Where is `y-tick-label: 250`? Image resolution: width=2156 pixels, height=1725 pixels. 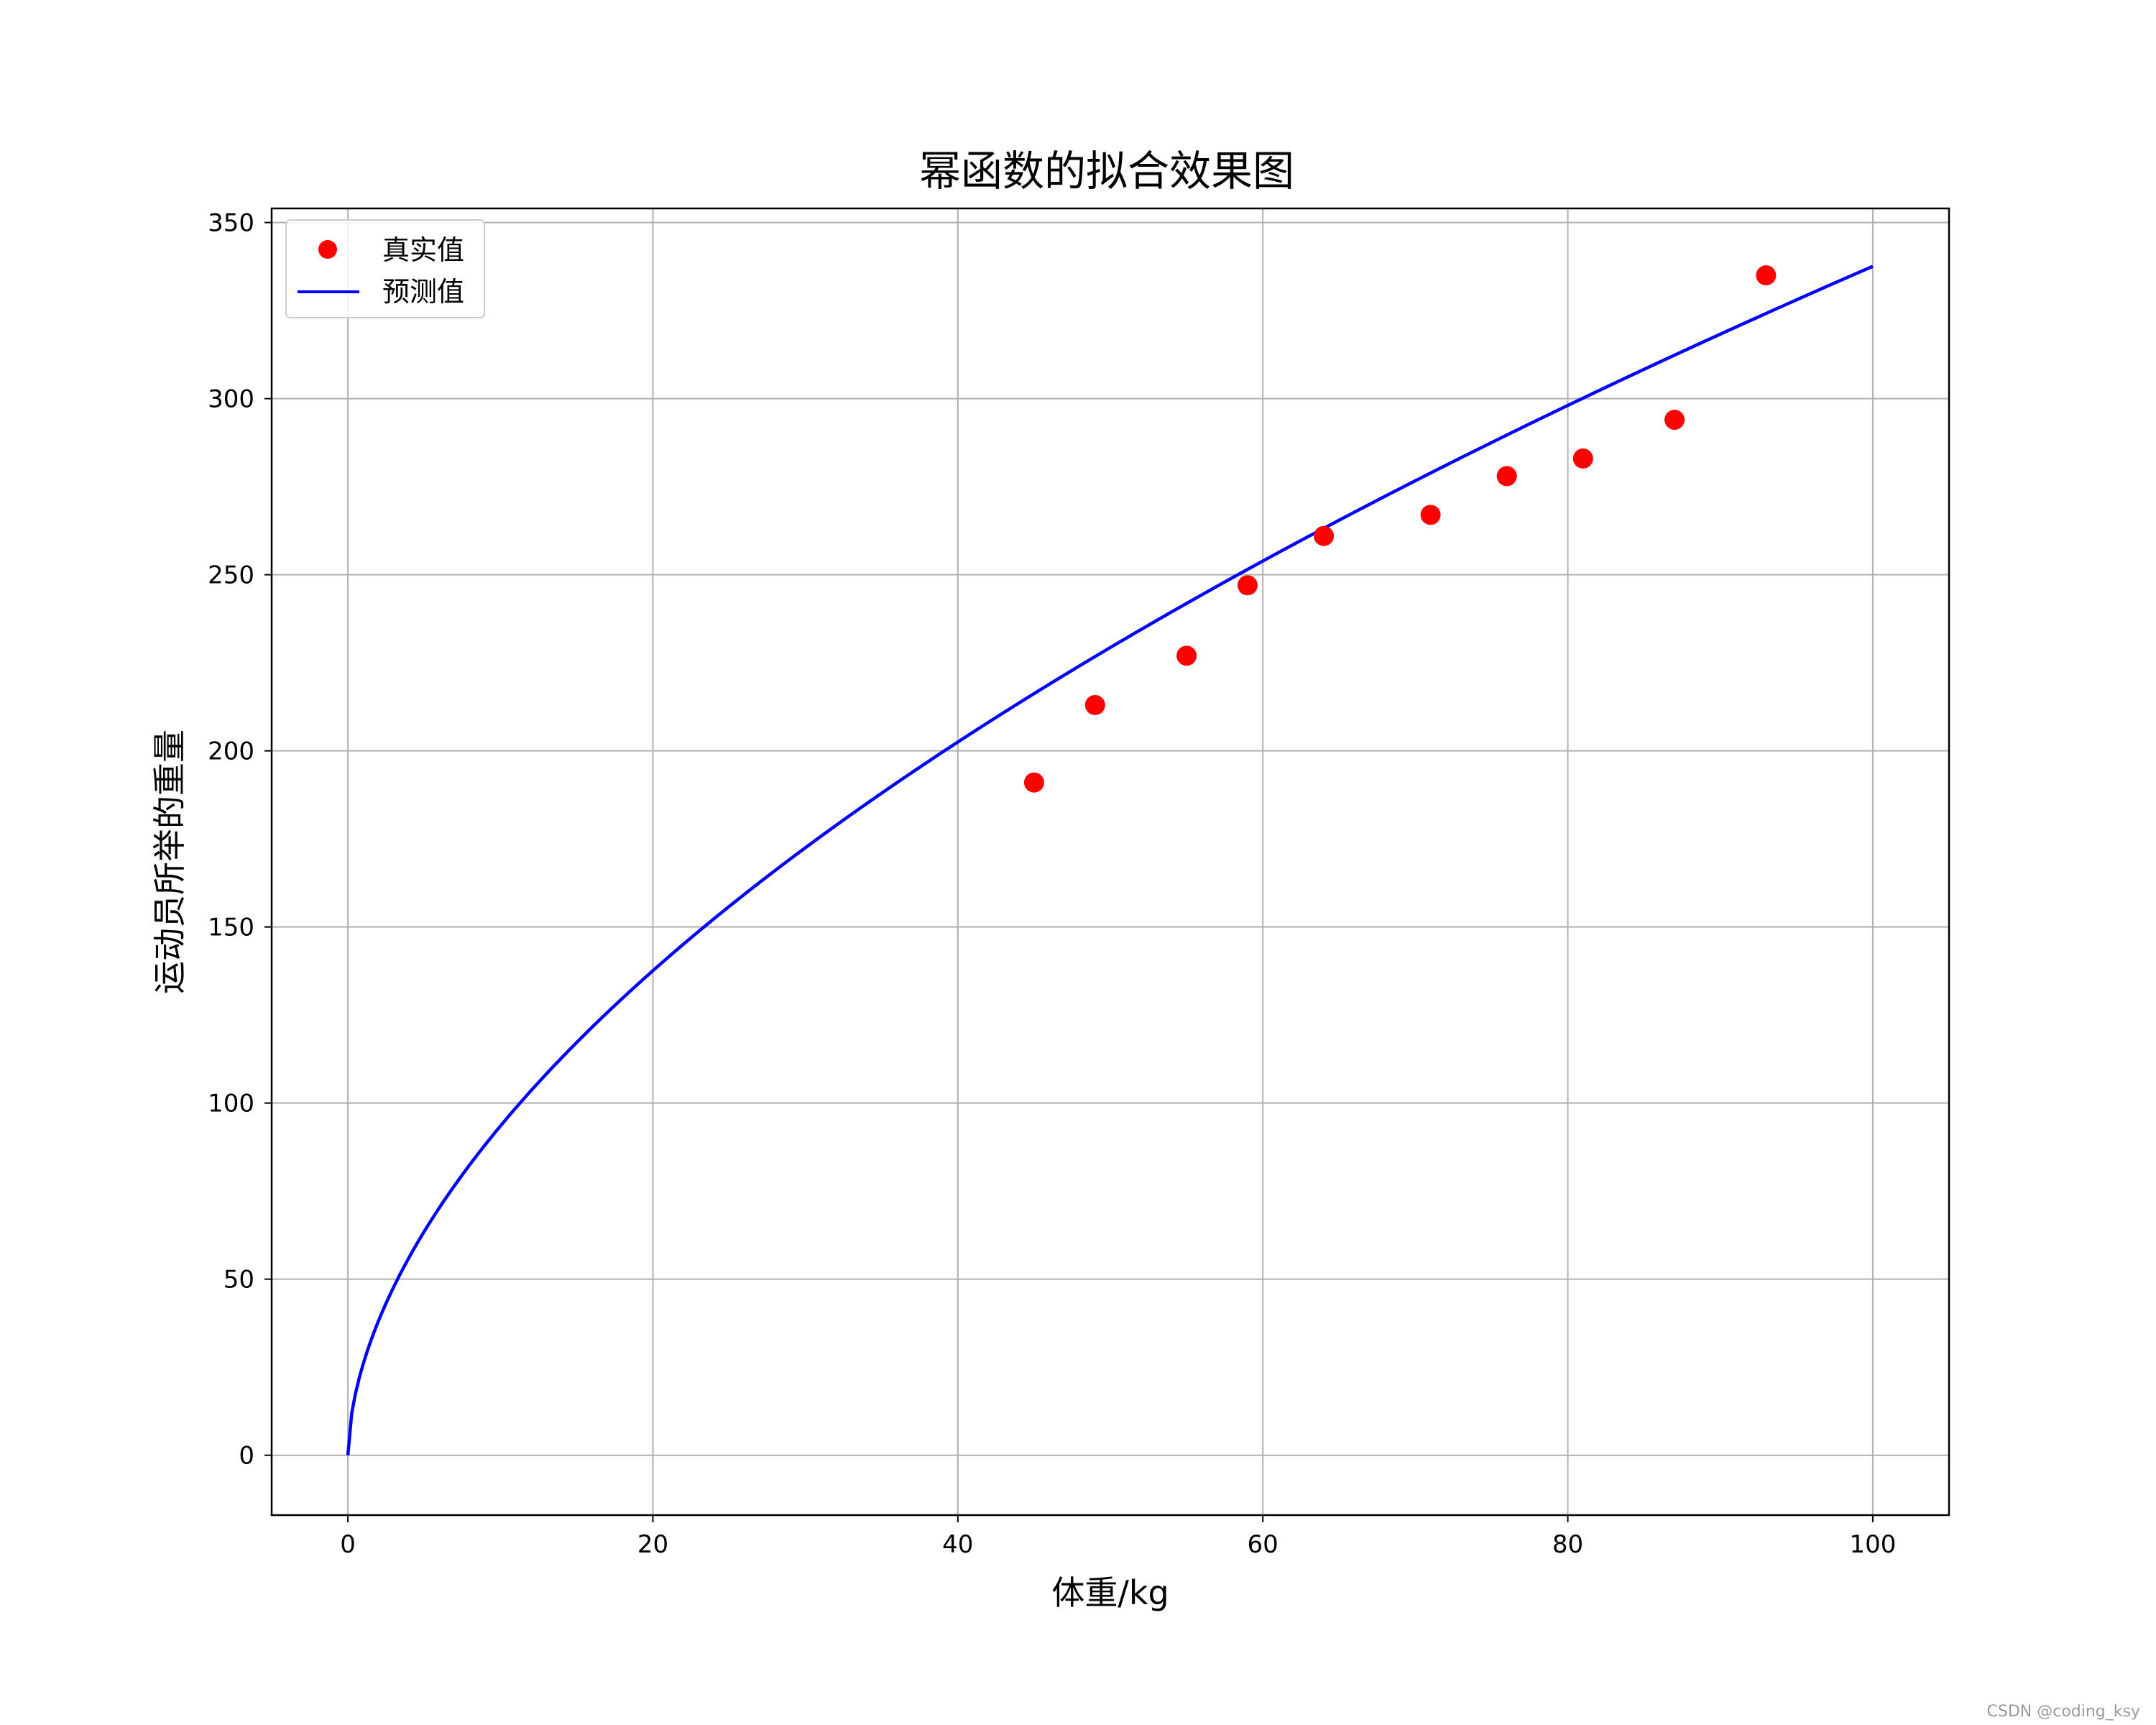 y-tick-label: 250 is located at coordinates (231, 575).